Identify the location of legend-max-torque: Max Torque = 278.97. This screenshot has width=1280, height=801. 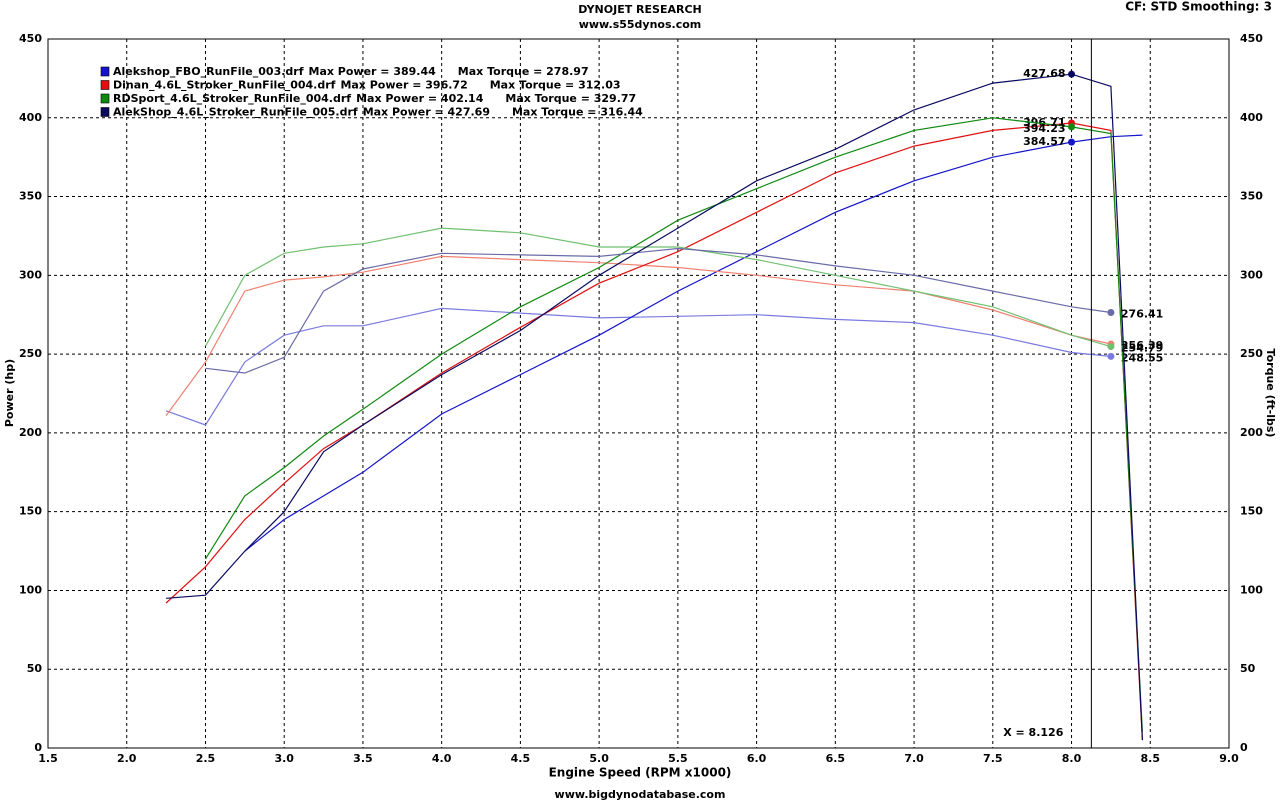
(523, 71).